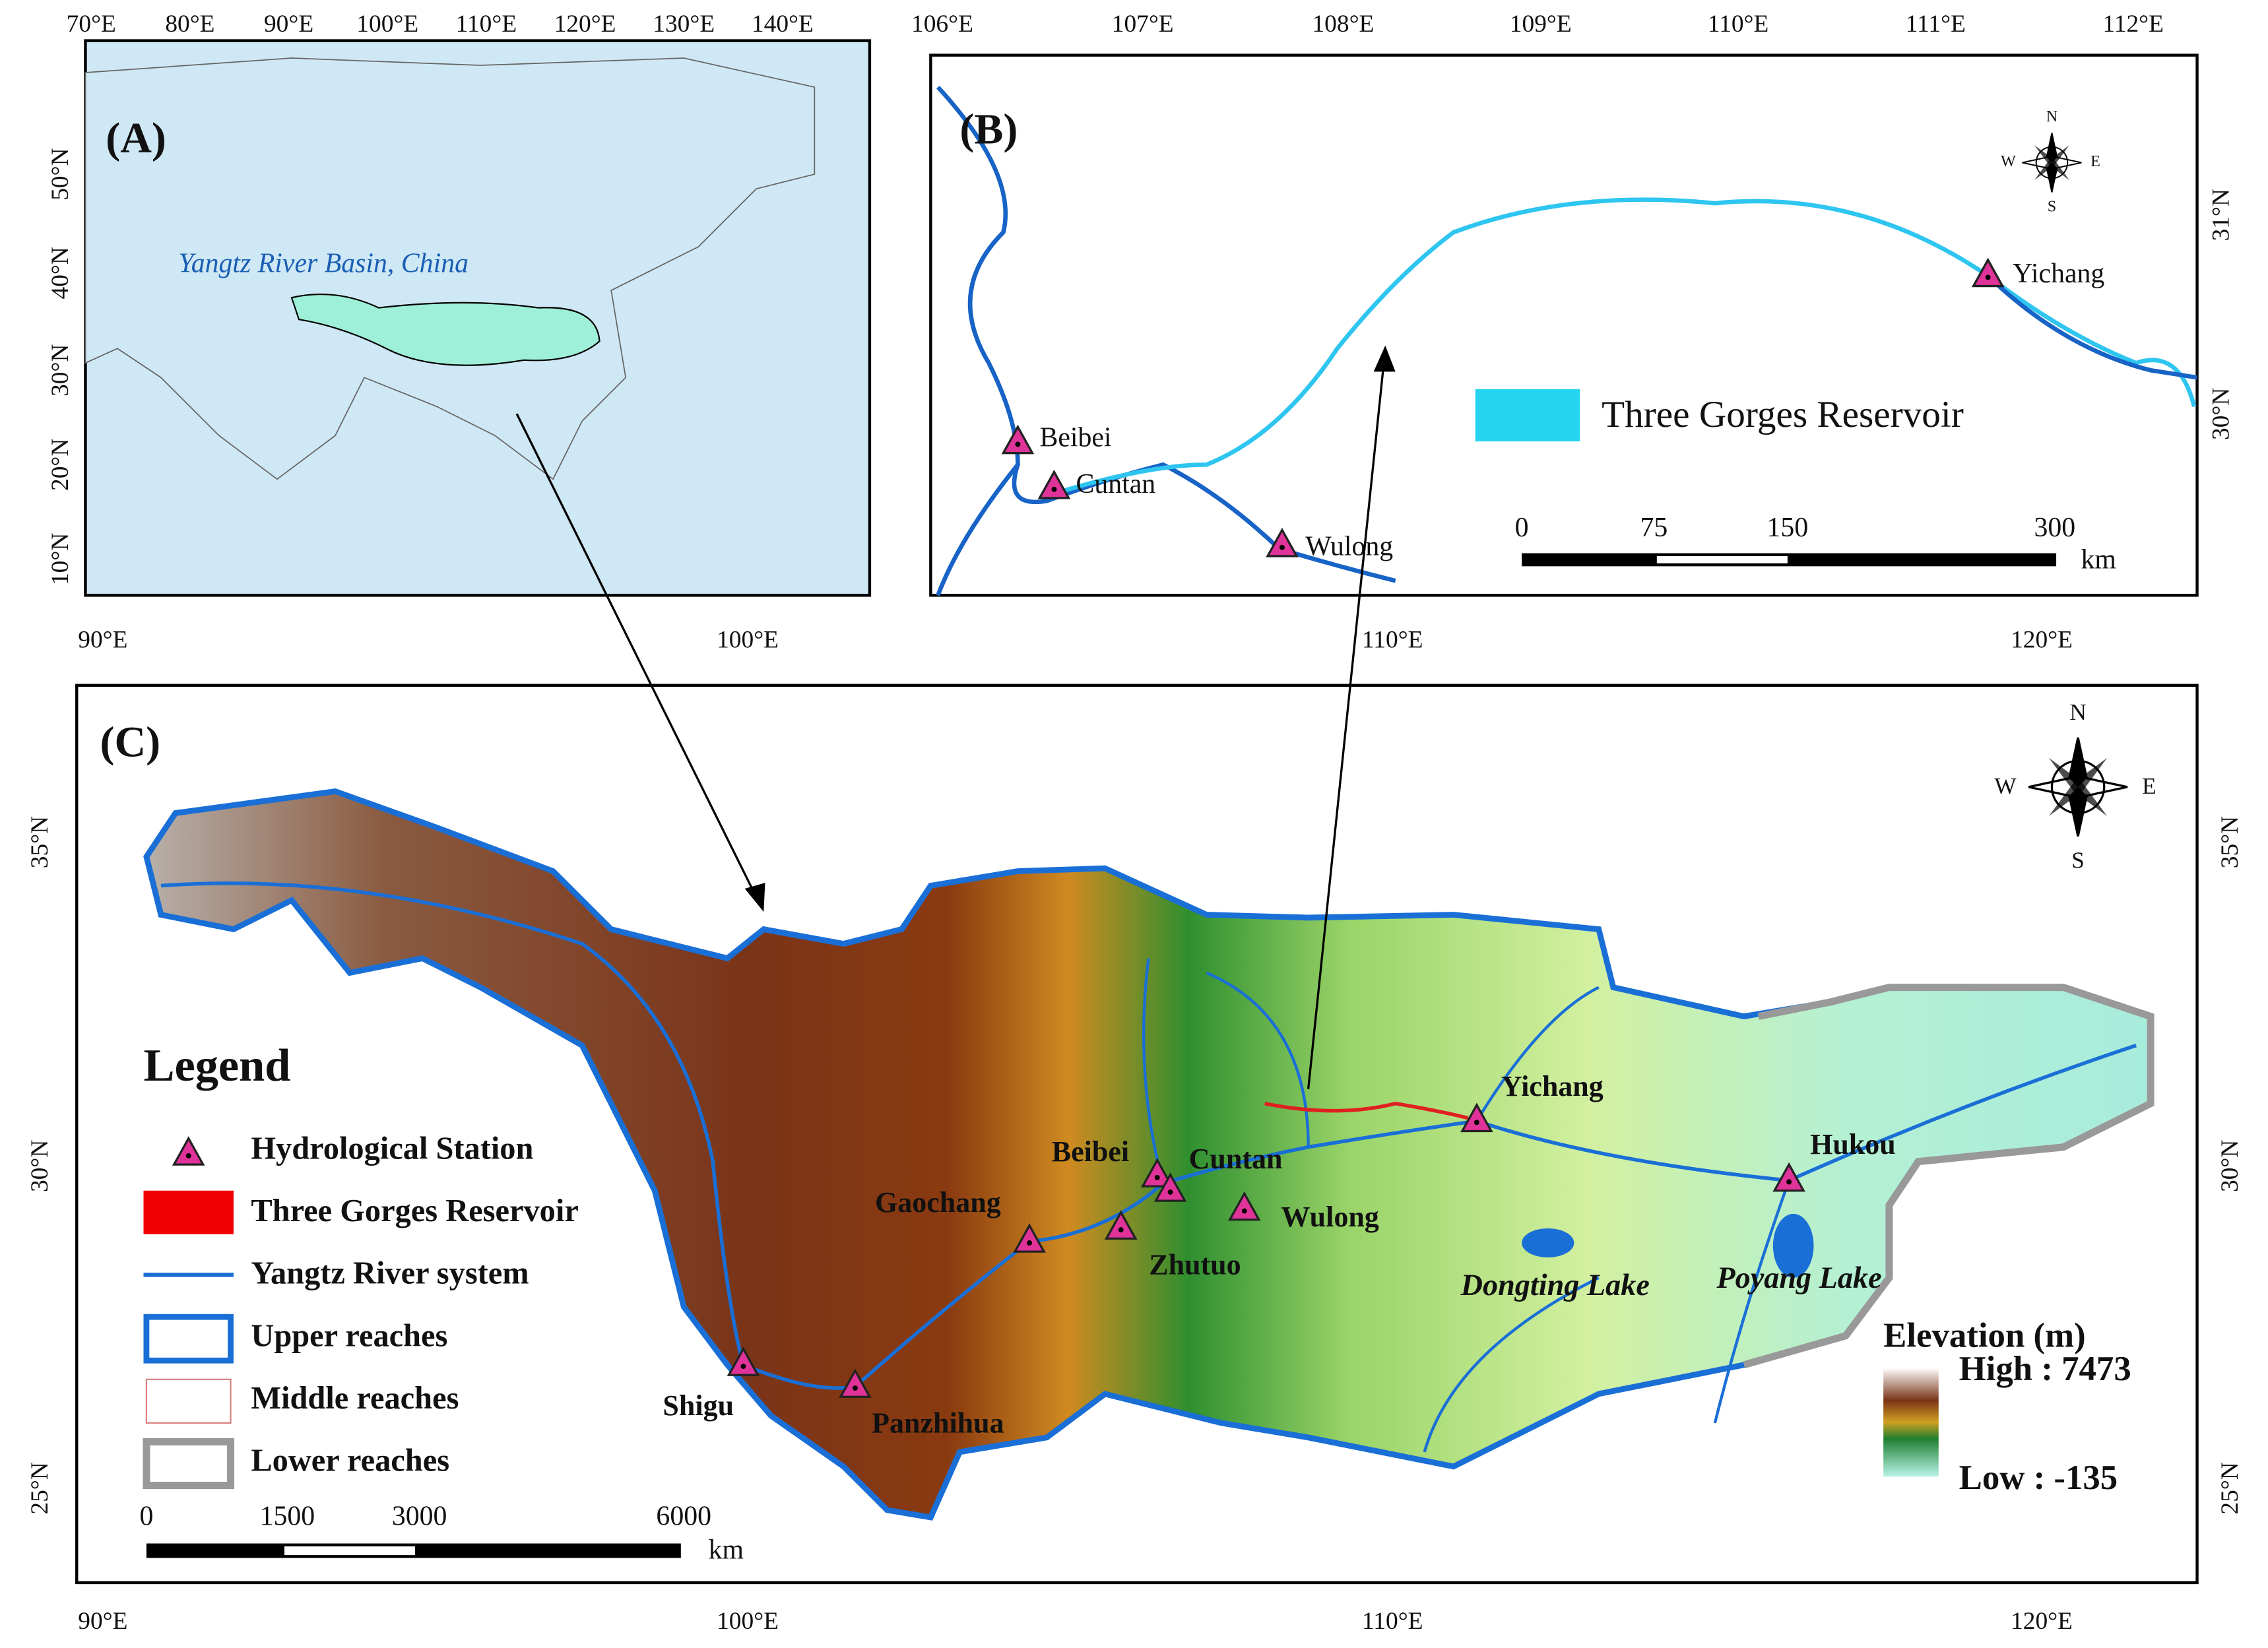 This screenshot has height=1648, width=2268. Describe the element at coordinates (1343, 24) in the screenshot. I see `coord-label: 108°E` at that location.